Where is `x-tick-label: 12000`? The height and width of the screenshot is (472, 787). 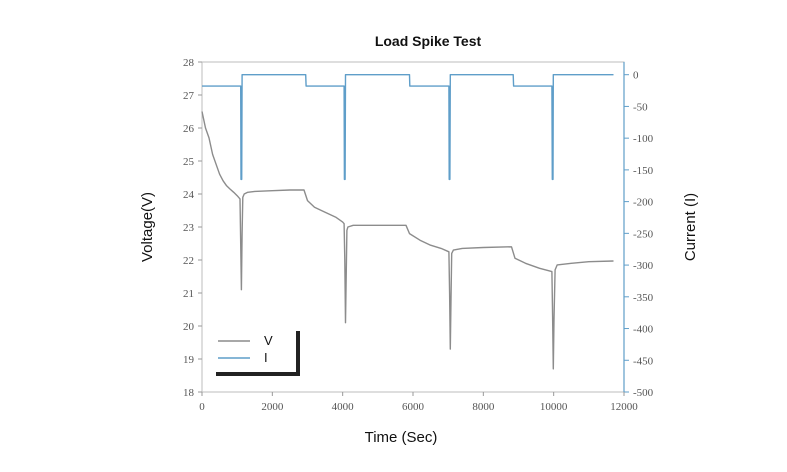
x-tick-label: 12000 is located at coordinates (624, 407).